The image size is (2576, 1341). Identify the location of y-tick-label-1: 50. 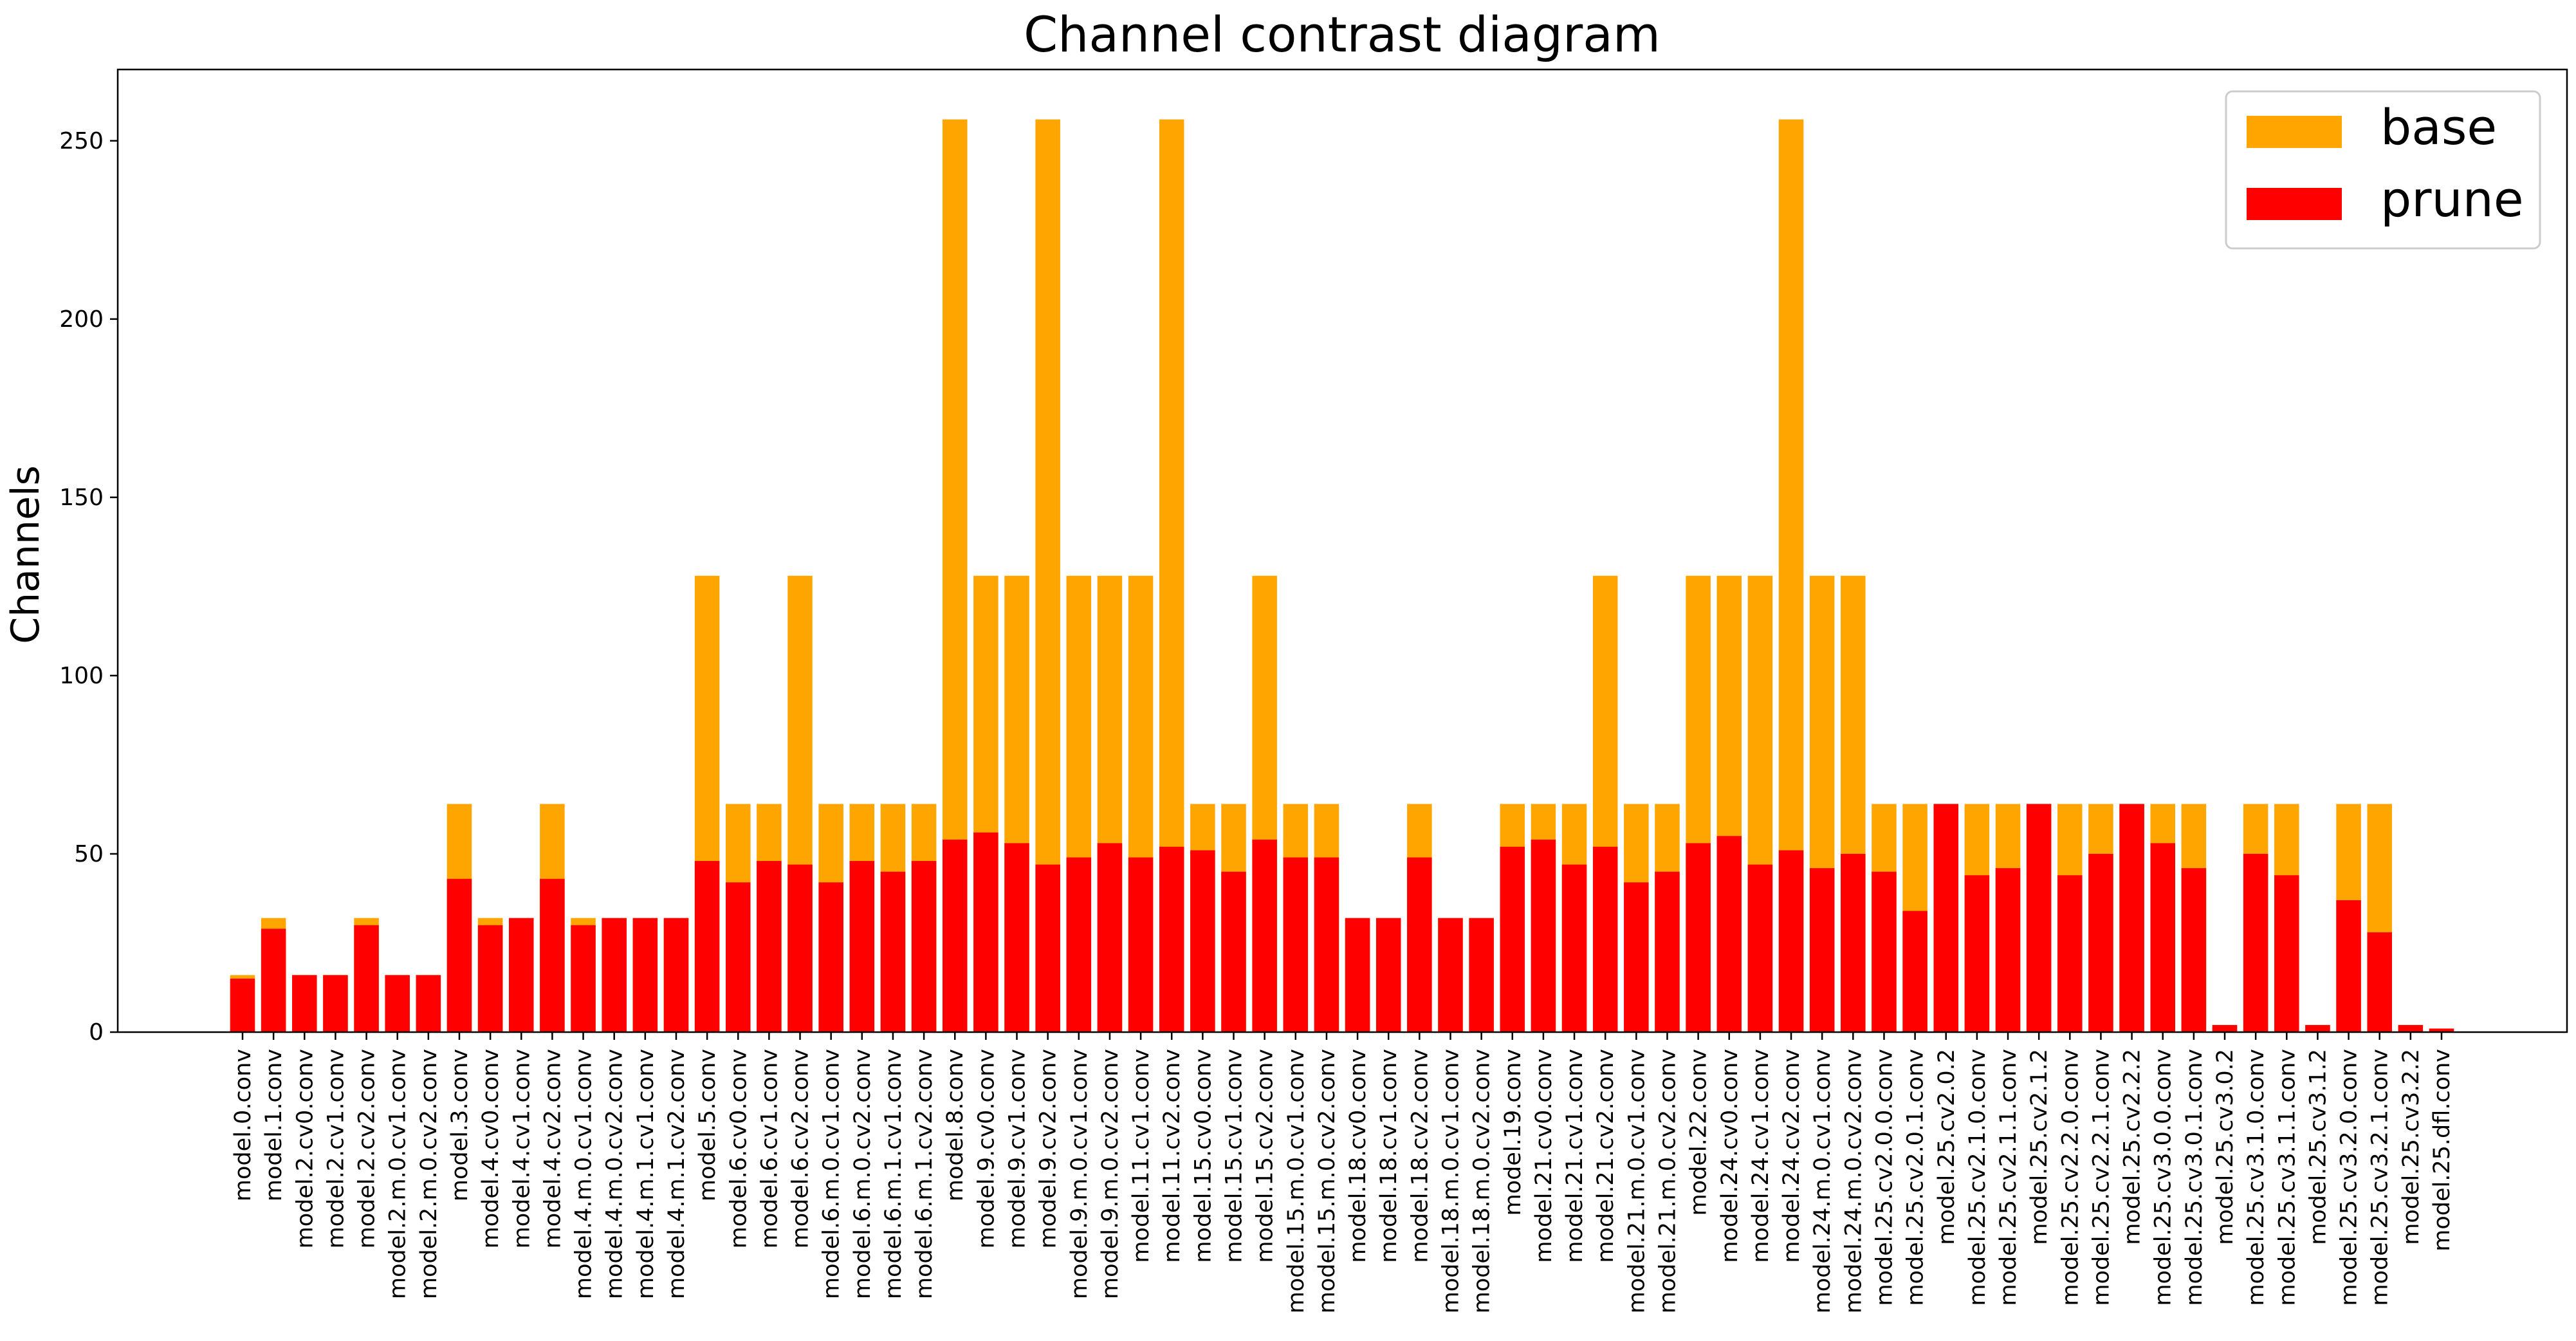
(89, 854).